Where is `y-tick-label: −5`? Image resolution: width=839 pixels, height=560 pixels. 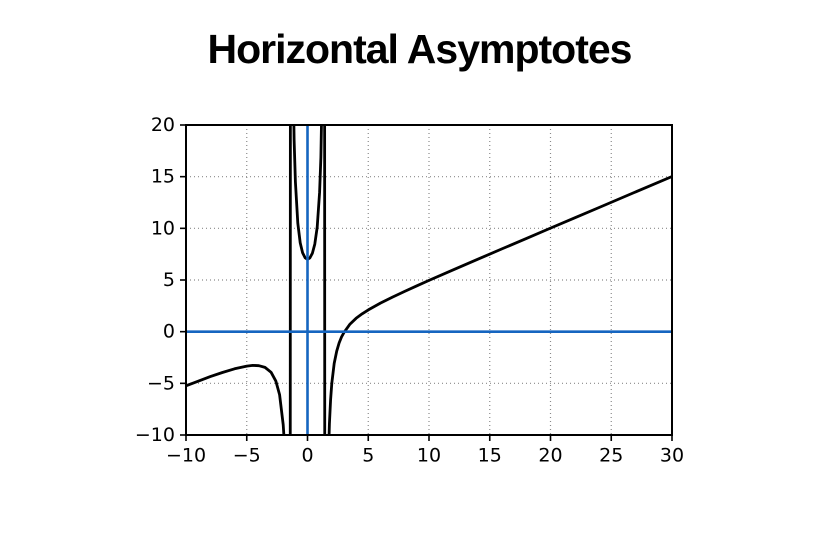 y-tick-label: −5 is located at coordinates (161, 383).